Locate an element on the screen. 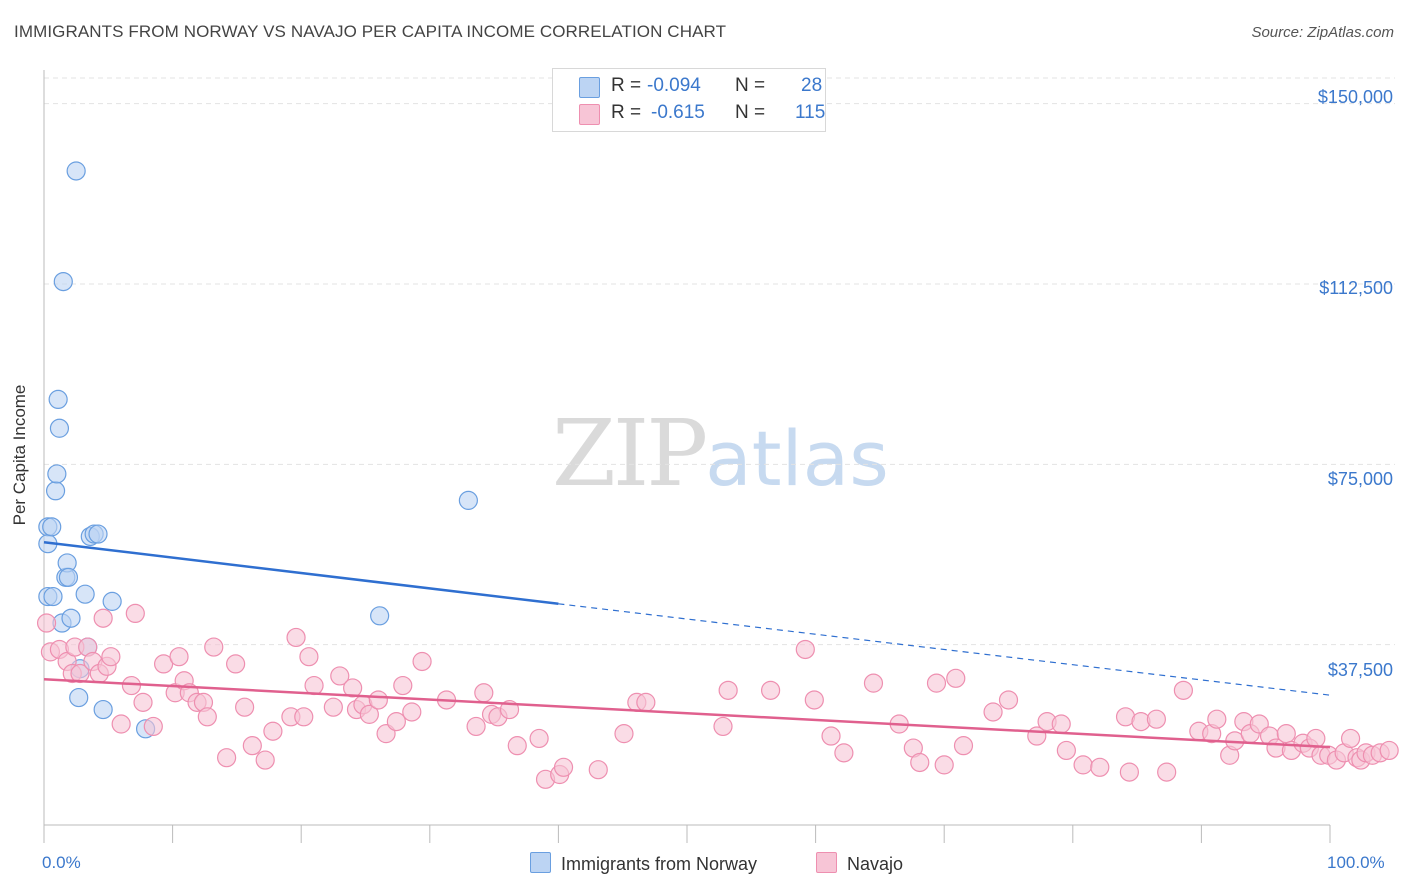 The width and height of the screenshot is (1406, 892). legend-n-value: 115 is located at coordinates (810, 112).